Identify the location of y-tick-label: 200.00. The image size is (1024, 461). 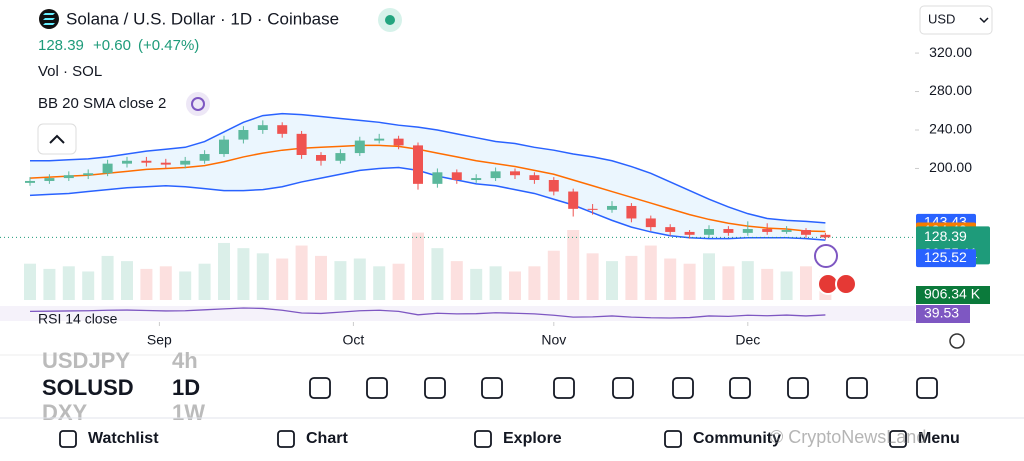
(950, 167).